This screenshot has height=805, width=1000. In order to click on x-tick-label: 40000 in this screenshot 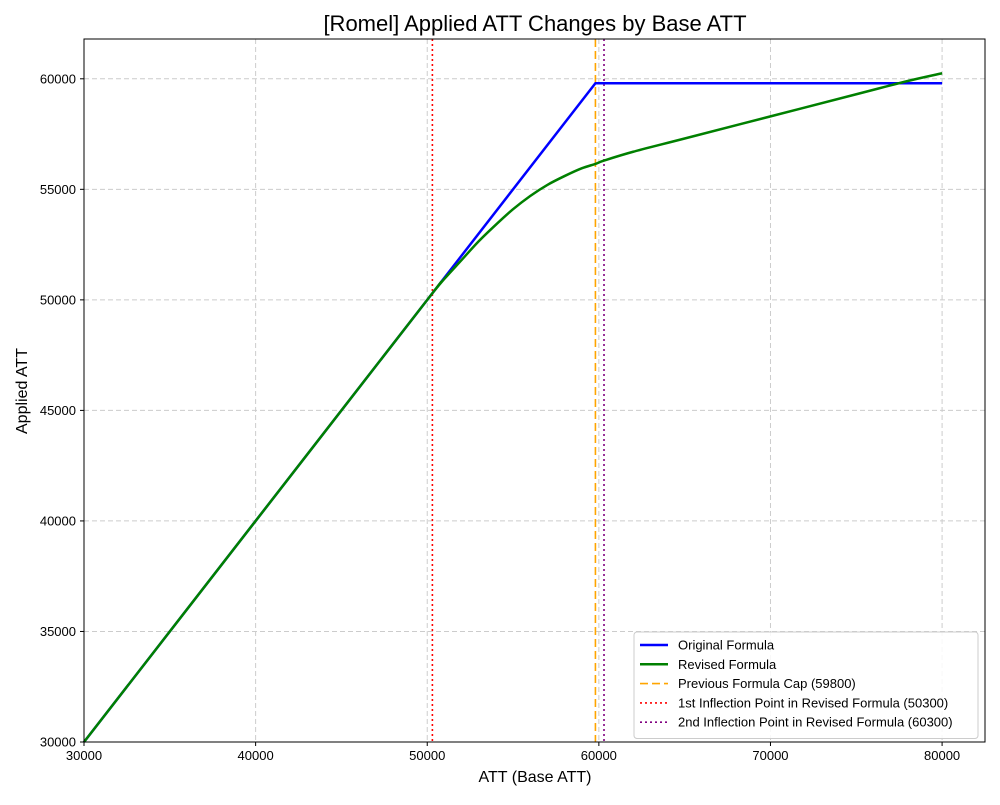, I will do `click(256, 755)`.